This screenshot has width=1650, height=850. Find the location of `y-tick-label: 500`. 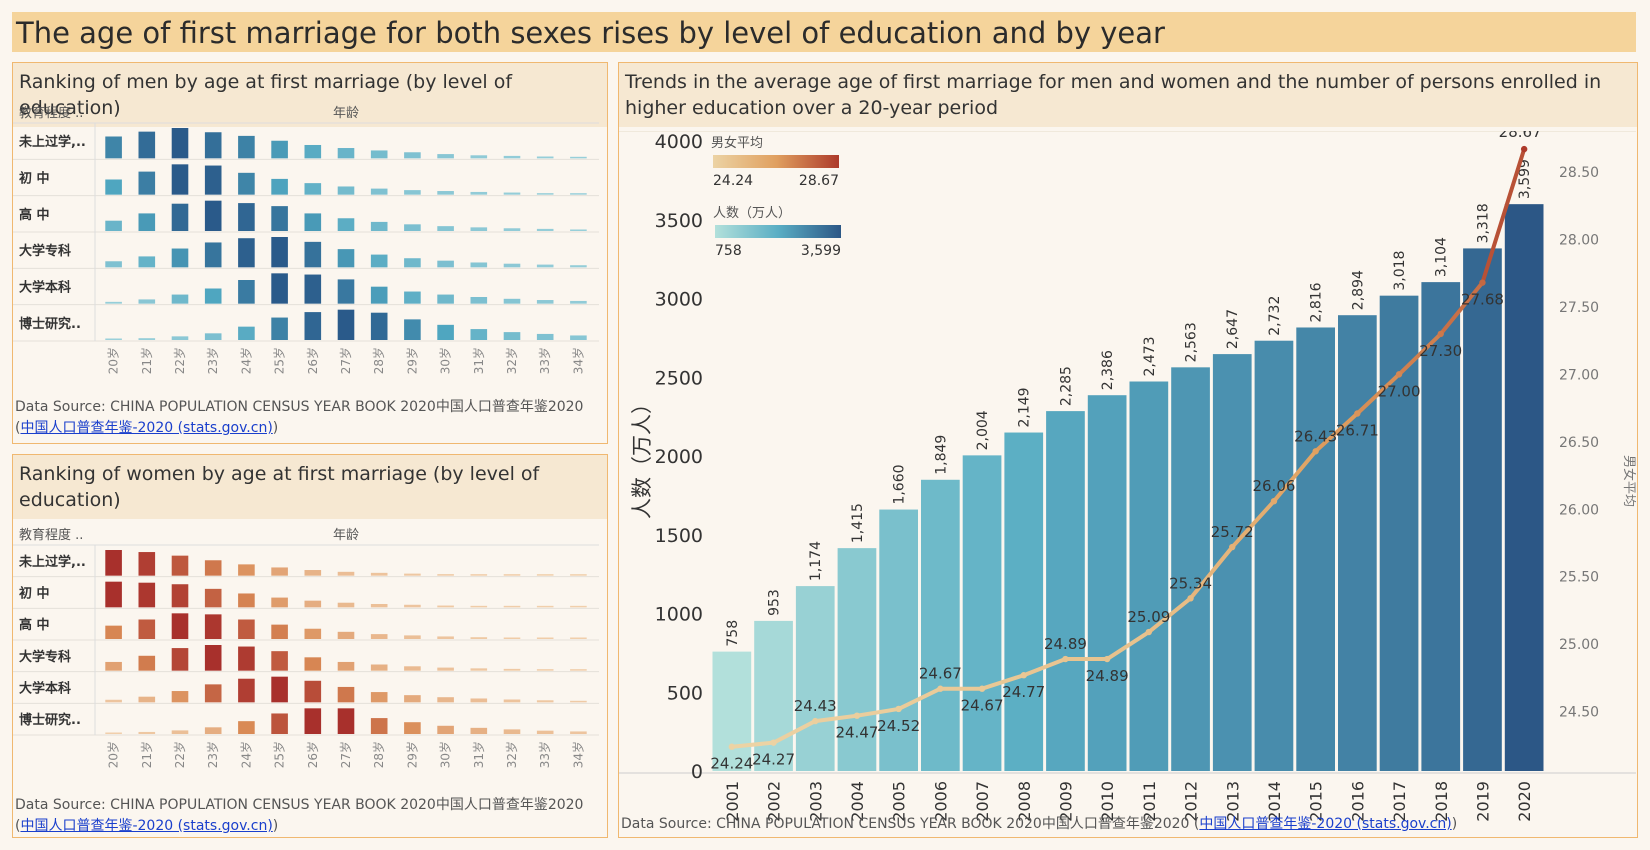

y-tick-label: 500 is located at coordinates (685, 693).